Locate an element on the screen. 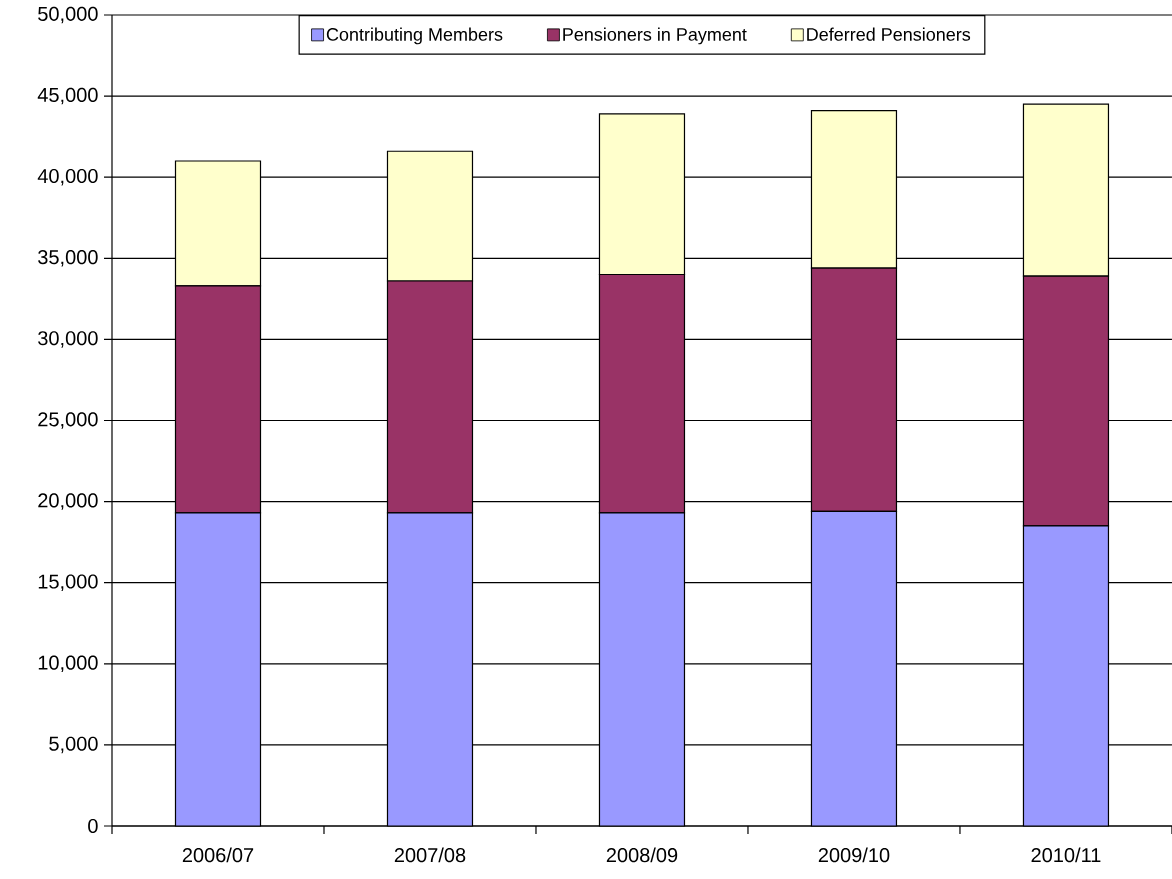 This screenshot has width=1172, height=879. y-tick-label: 50,000 is located at coordinates (68, 15).